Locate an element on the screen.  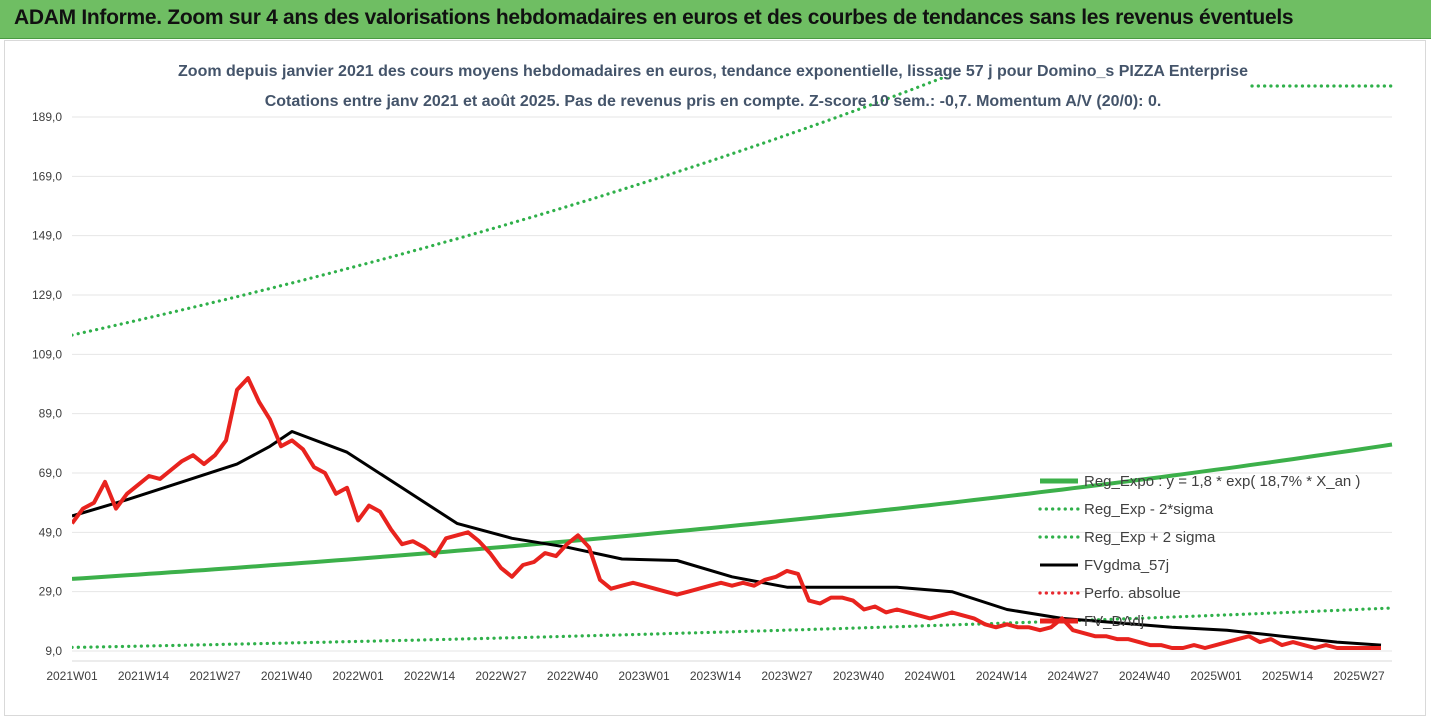
x-tick-label: 2021W01 is located at coordinates (72, 676).